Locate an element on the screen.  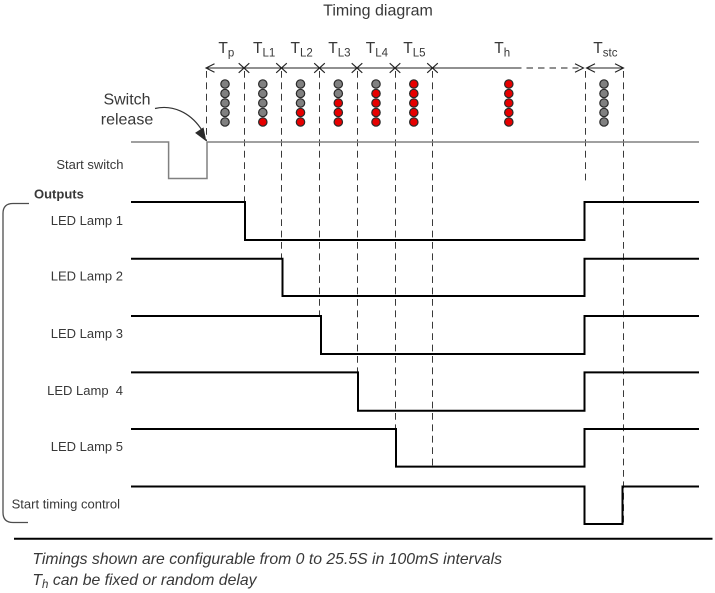
svg-text: LED Lamp 5 is located at coordinates (87, 446).